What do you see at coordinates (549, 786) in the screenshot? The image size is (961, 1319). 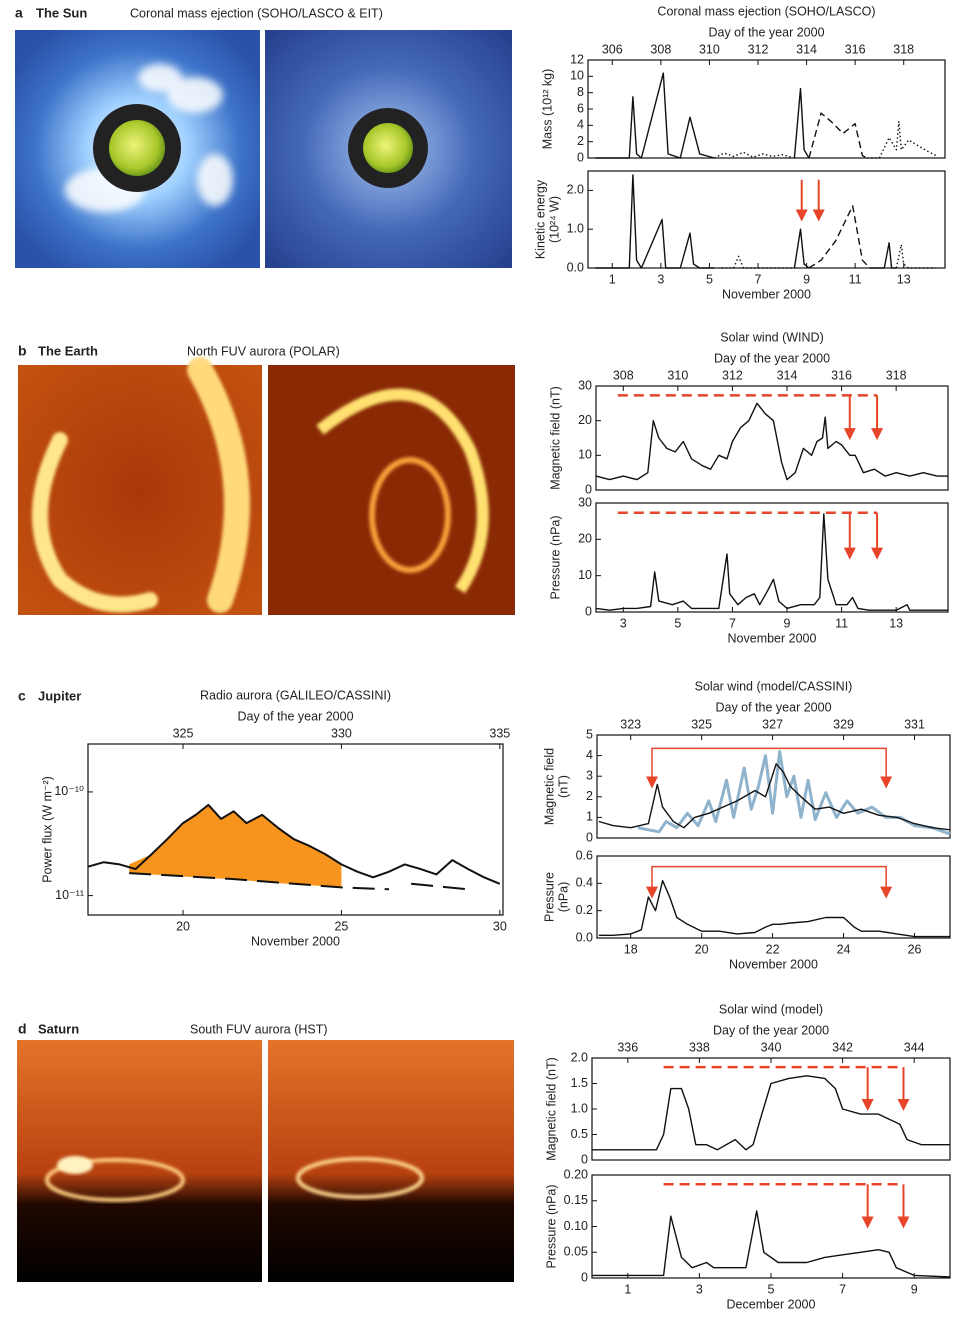 I see `y-axis-label: Magnetic field` at bounding box center [549, 786].